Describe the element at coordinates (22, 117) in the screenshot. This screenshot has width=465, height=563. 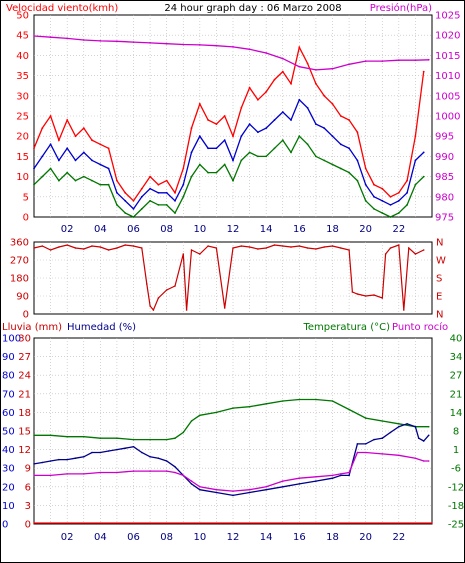
I see `wind-left-ticks: 0 5 10 15 20 25 30 35 40 45 50` at that location.